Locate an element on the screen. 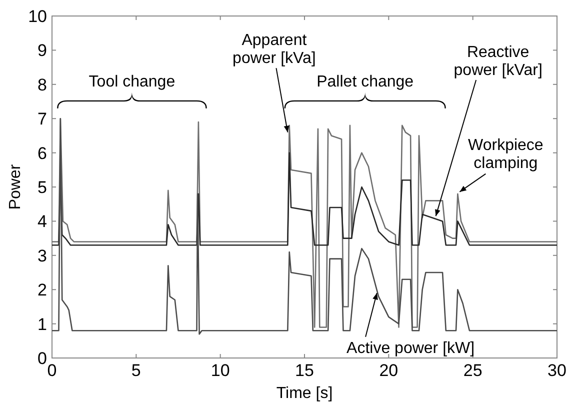 This screenshot has height=404, width=573. y-tick-label: 1 is located at coordinates (42, 324).